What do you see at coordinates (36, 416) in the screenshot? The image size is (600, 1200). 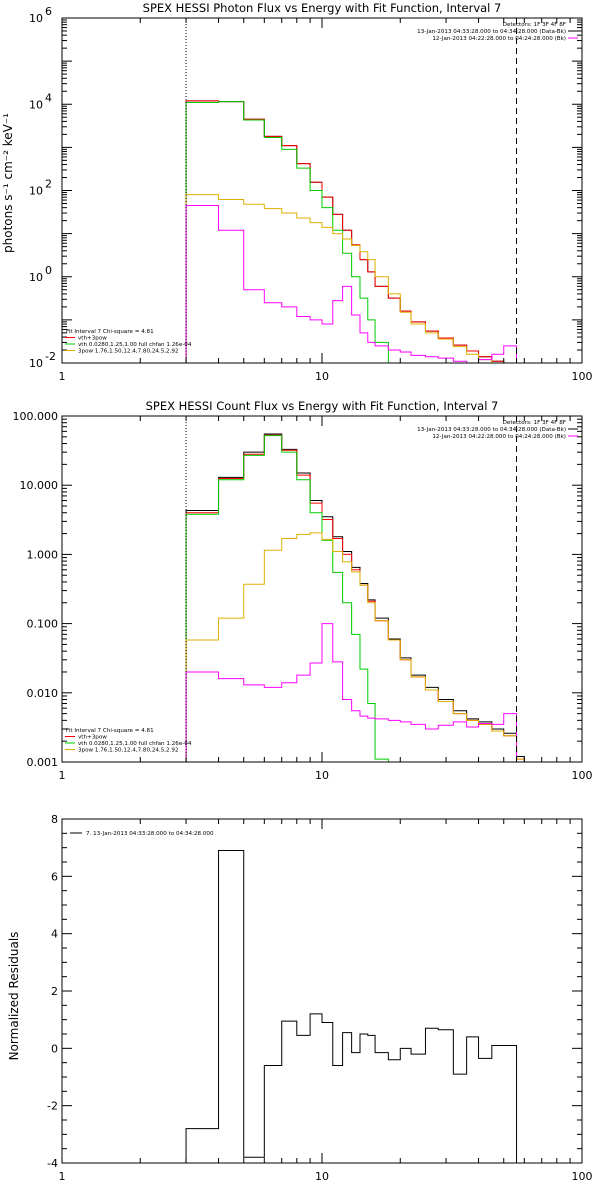 I see `y-tick-label: 100.000` at bounding box center [36, 416].